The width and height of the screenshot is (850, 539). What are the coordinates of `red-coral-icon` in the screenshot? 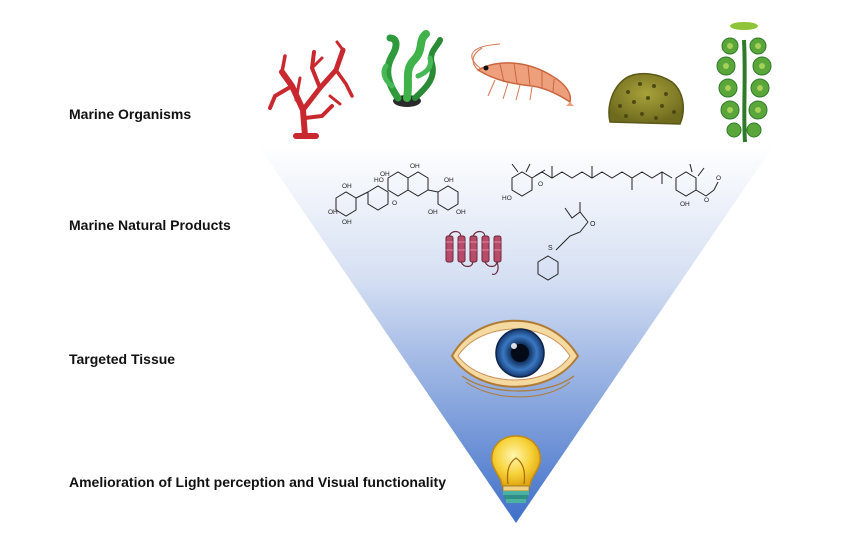 It's located at (311, 89).